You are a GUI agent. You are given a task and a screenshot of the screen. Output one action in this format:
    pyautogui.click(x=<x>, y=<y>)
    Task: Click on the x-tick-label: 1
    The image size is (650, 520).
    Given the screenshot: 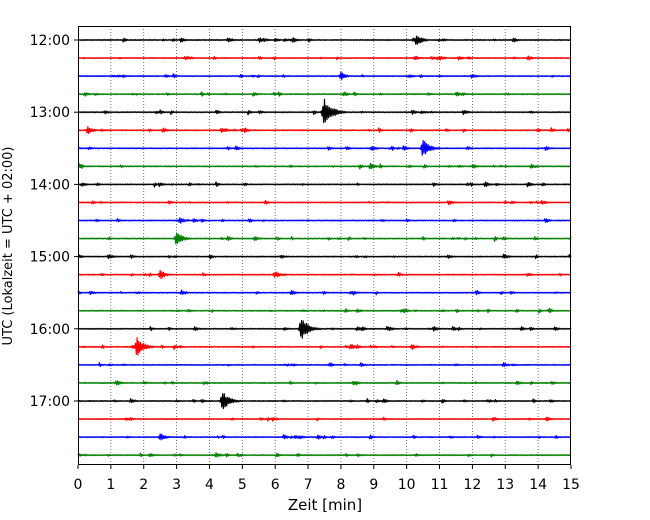 What is the action you would take?
    pyautogui.click(x=110, y=485)
    